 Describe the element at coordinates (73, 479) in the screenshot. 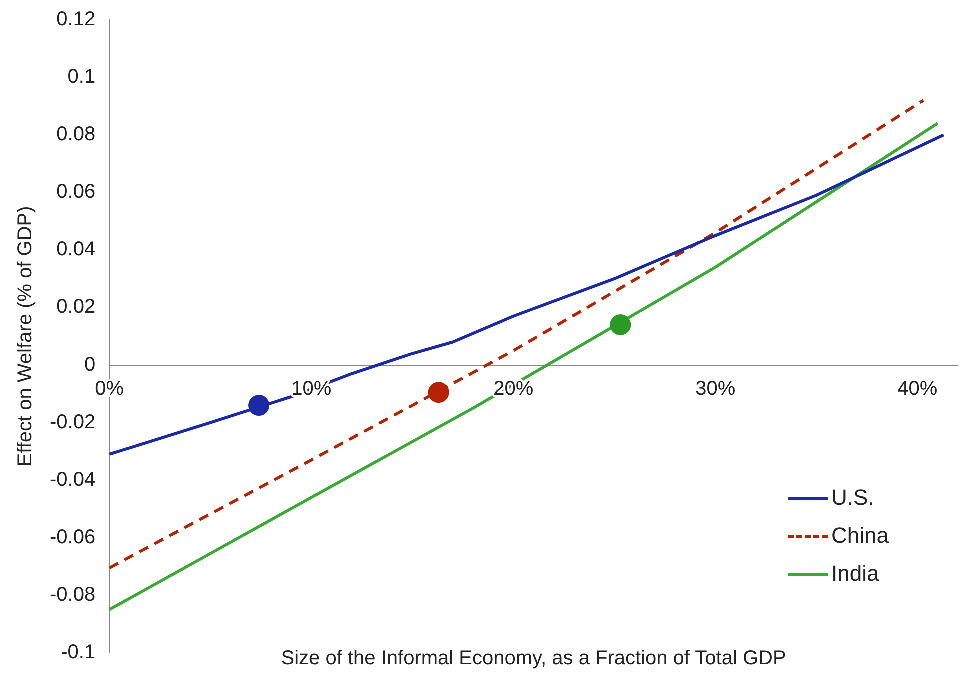

I see `y-tick-label: -0.04` at that location.